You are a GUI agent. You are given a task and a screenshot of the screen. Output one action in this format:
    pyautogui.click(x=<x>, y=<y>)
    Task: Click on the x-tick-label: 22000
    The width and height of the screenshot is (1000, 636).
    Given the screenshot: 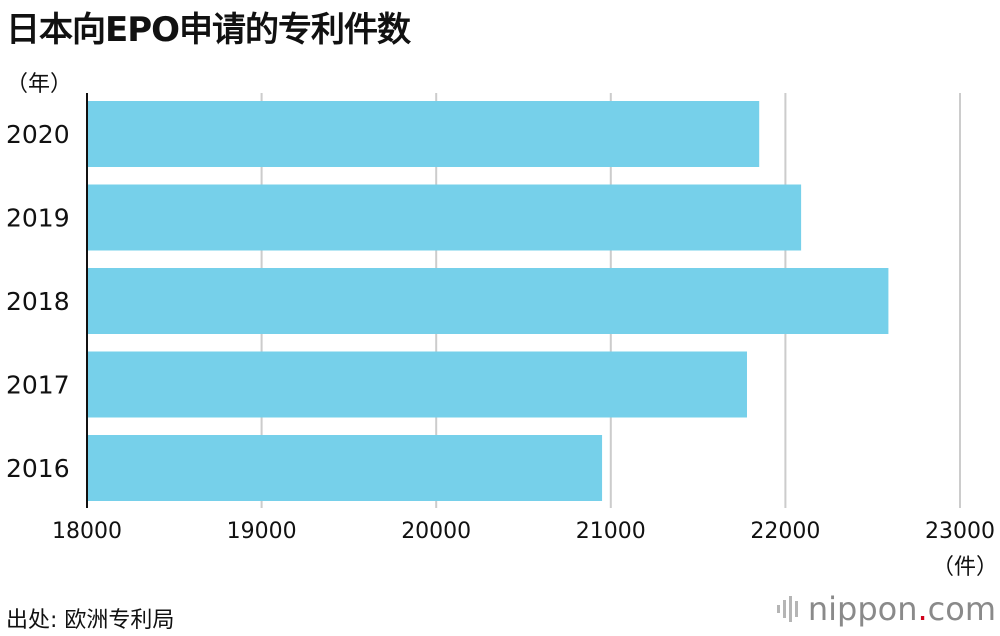 What is the action you would take?
    pyautogui.click(x=785, y=531)
    